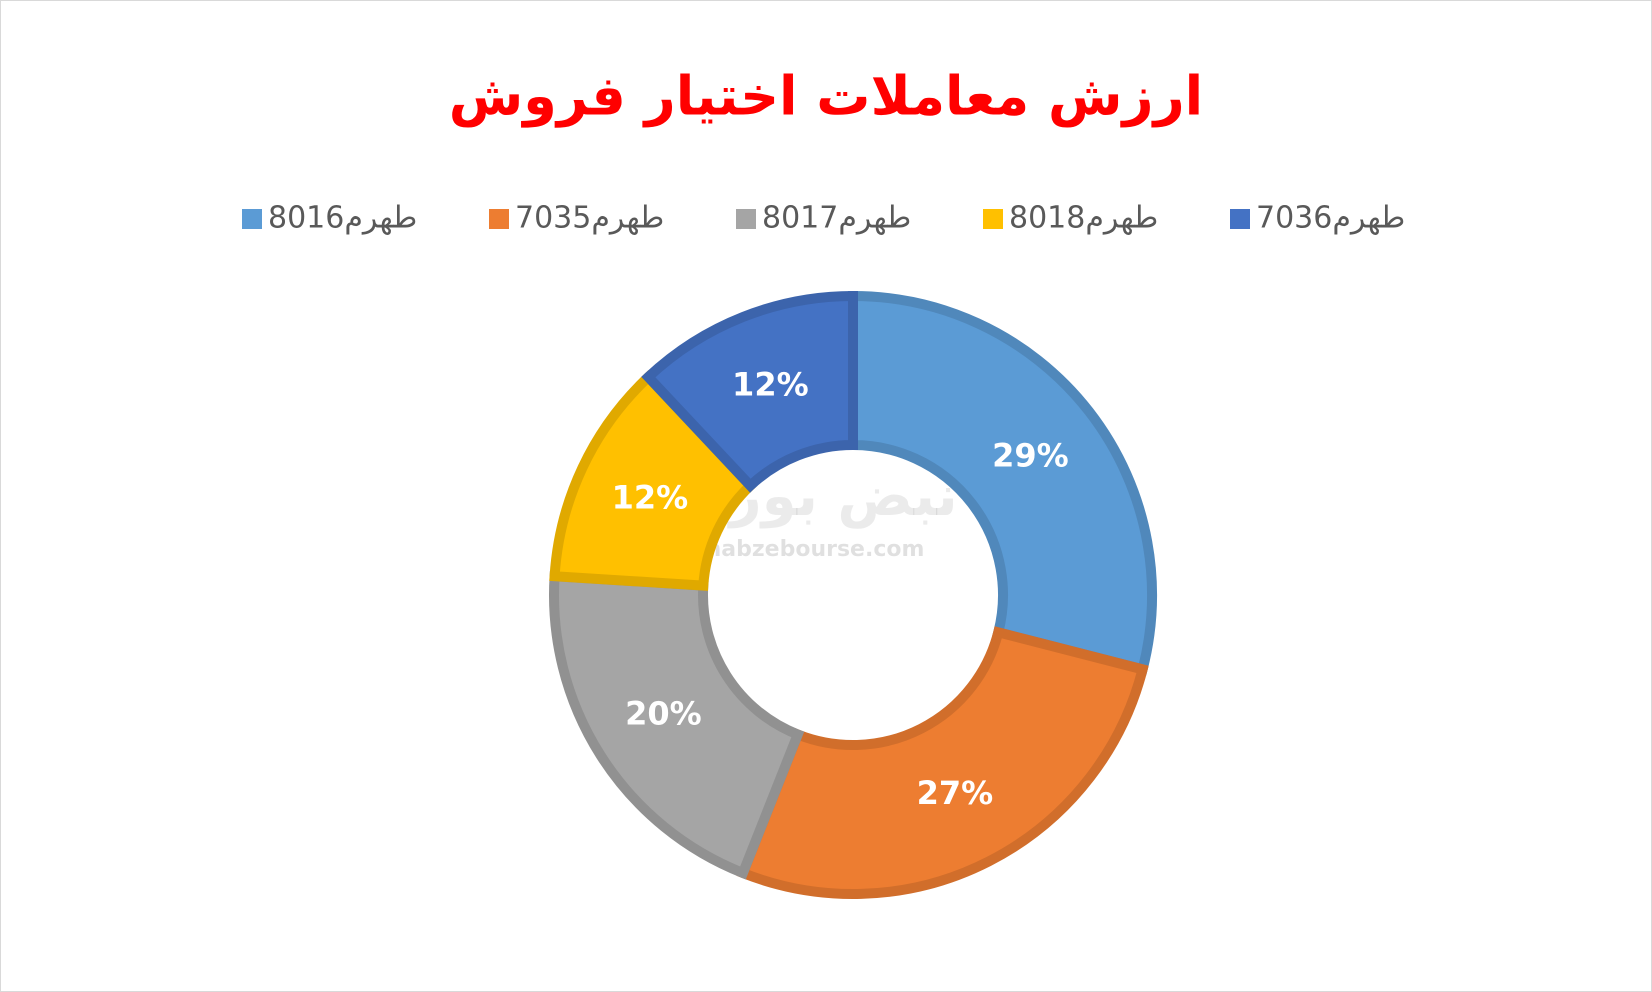 The image size is (1652, 992). Describe the element at coordinates (955, 793) in the screenshot. I see `data-label: 27%` at that location.